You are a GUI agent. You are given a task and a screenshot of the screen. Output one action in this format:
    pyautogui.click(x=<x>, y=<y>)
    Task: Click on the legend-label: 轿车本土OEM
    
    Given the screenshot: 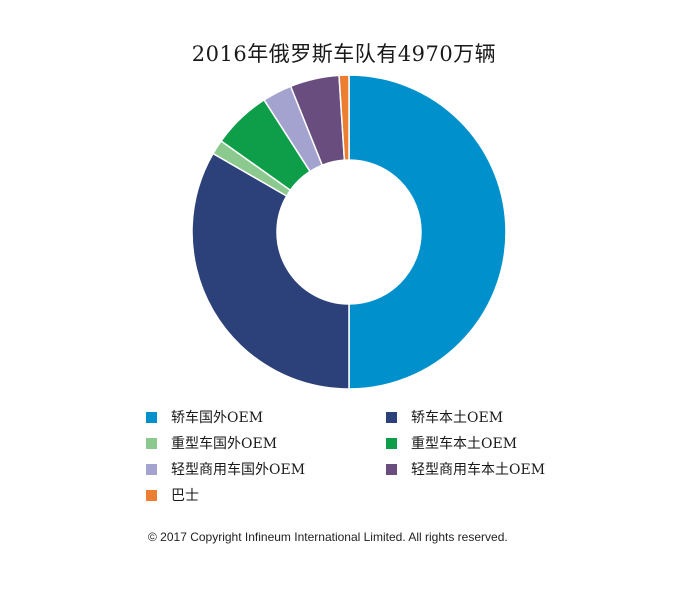 What is the action you would take?
    pyautogui.click(x=457, y=418)
    